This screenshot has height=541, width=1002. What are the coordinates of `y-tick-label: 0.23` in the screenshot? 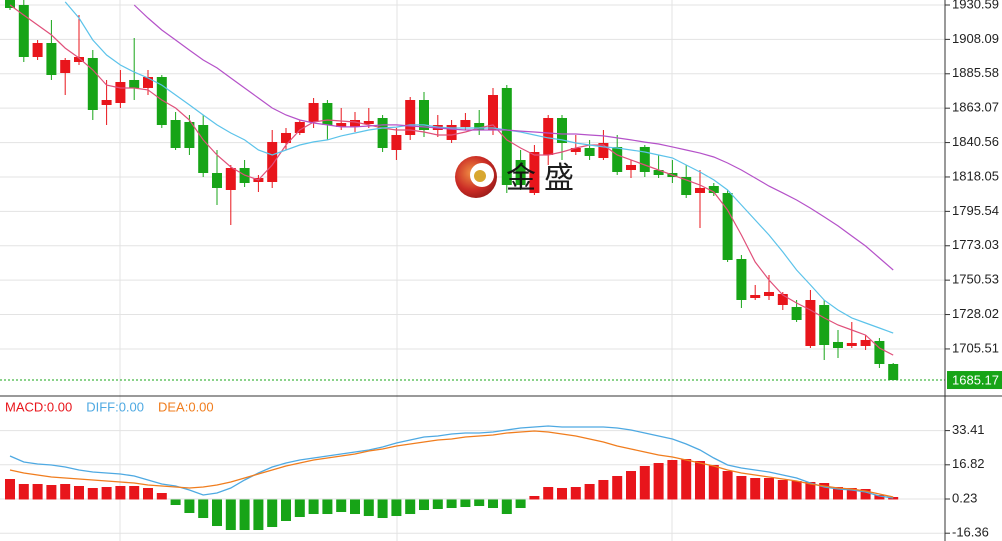 It's located at (964, 497).